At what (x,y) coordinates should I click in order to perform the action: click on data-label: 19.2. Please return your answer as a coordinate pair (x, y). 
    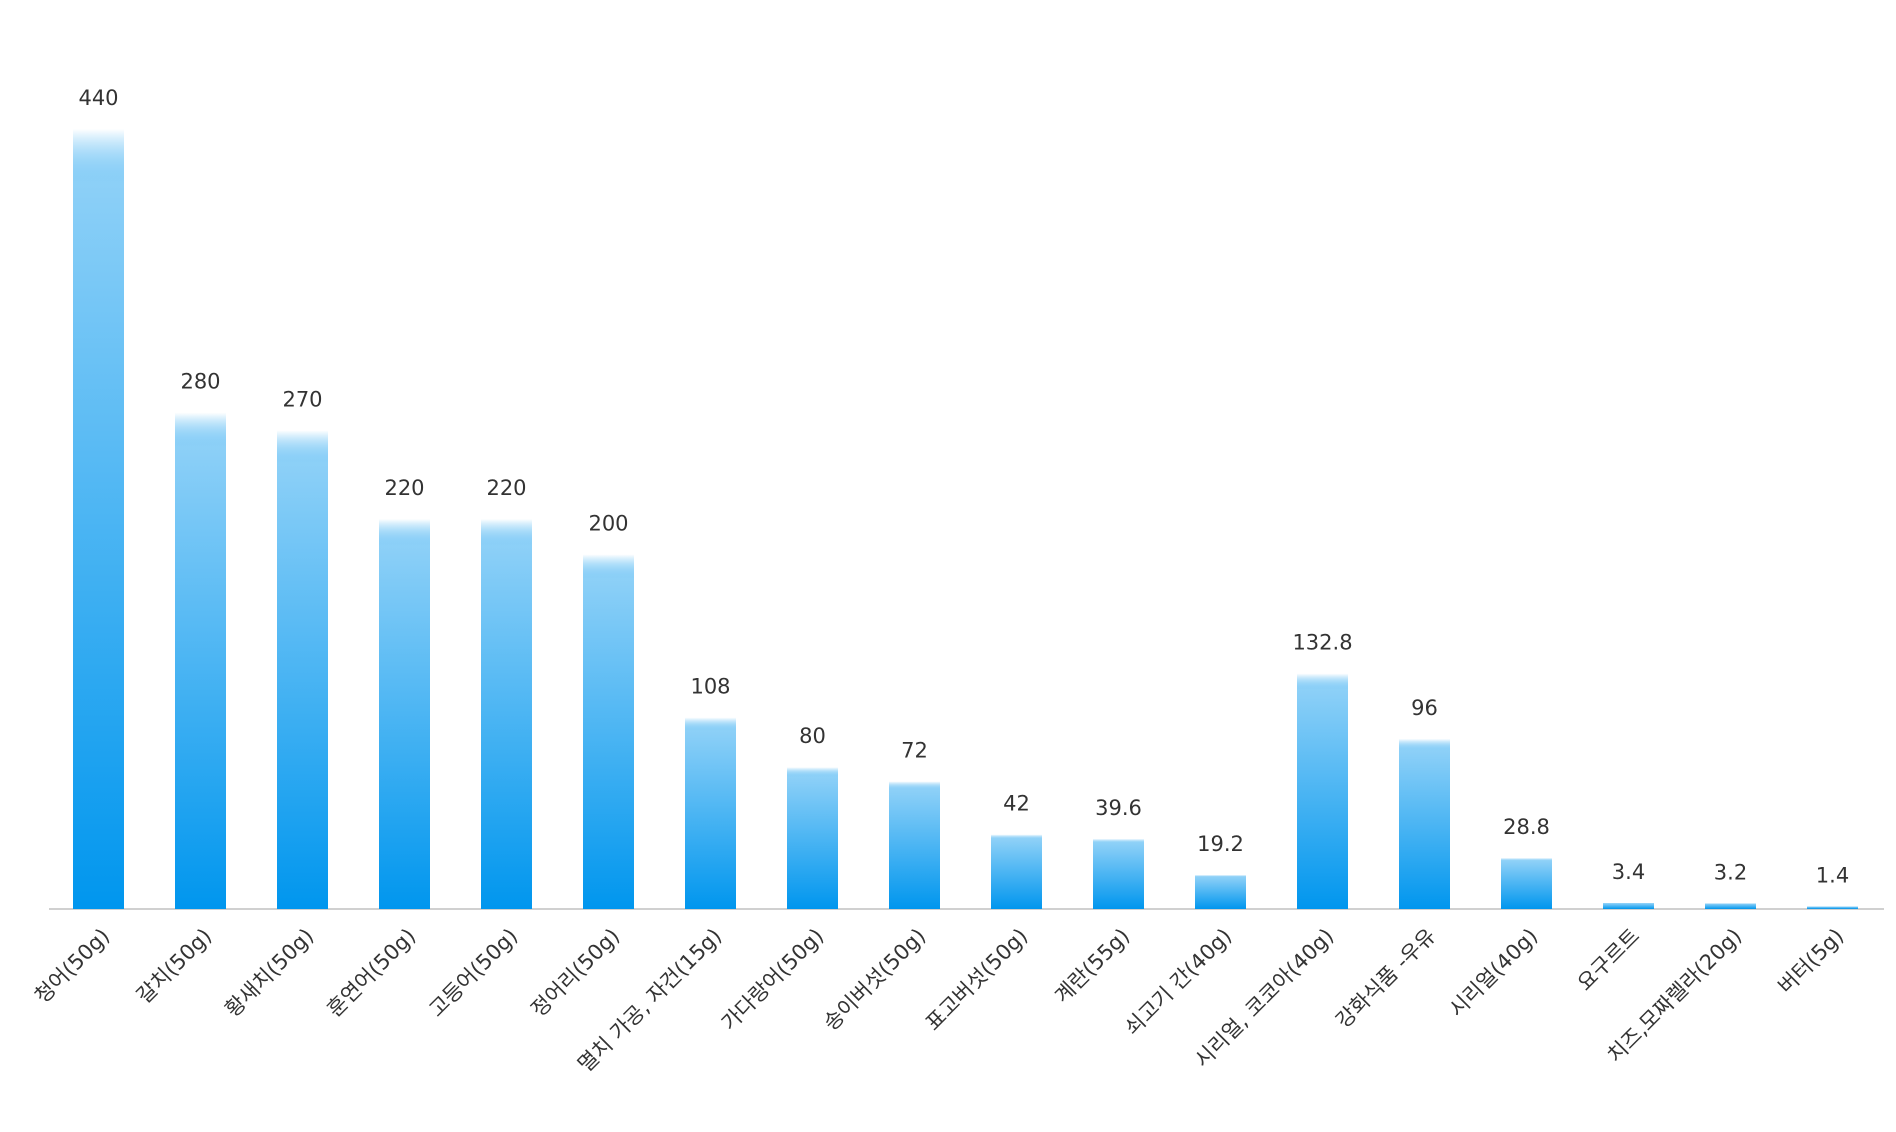
    Looking at the image, I should click on (1220, 844).